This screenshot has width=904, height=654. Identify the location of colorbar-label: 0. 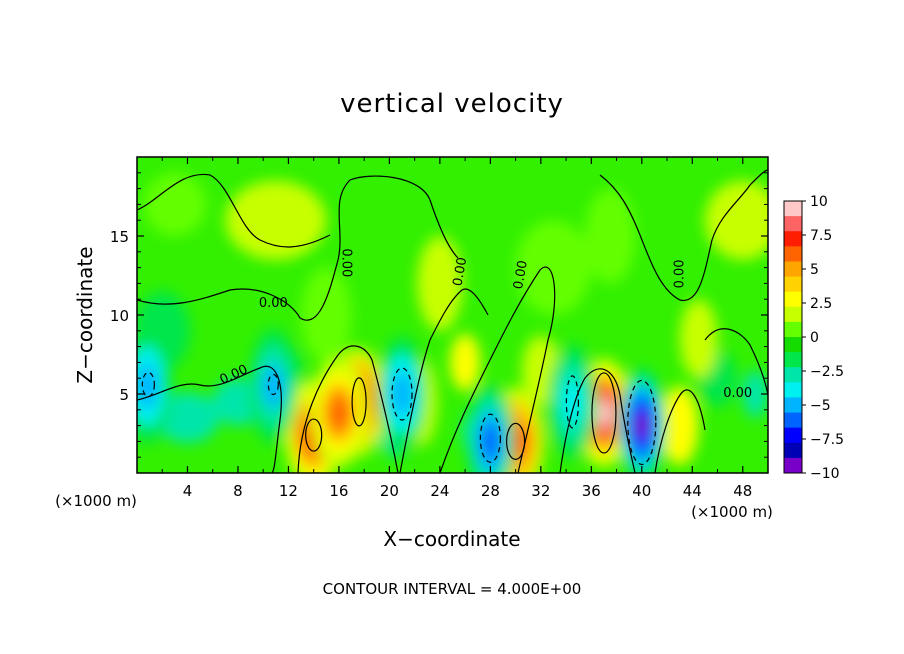
(814, 338).